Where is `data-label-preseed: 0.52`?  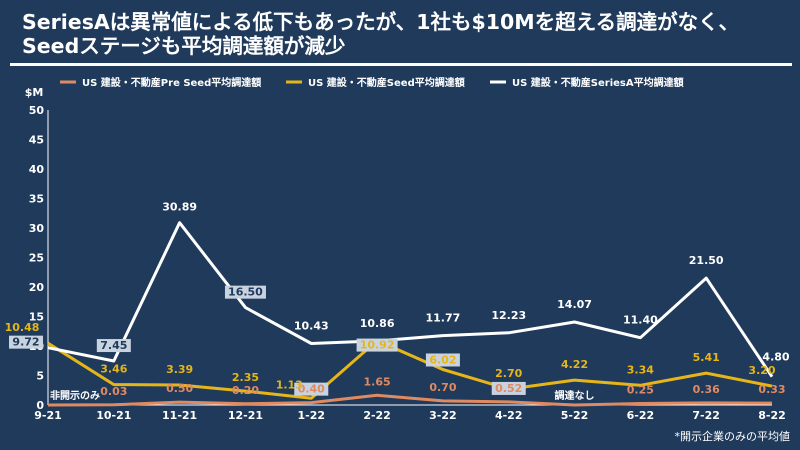
data-label-preseed: 0.52 is located at coordinates (508, 388).